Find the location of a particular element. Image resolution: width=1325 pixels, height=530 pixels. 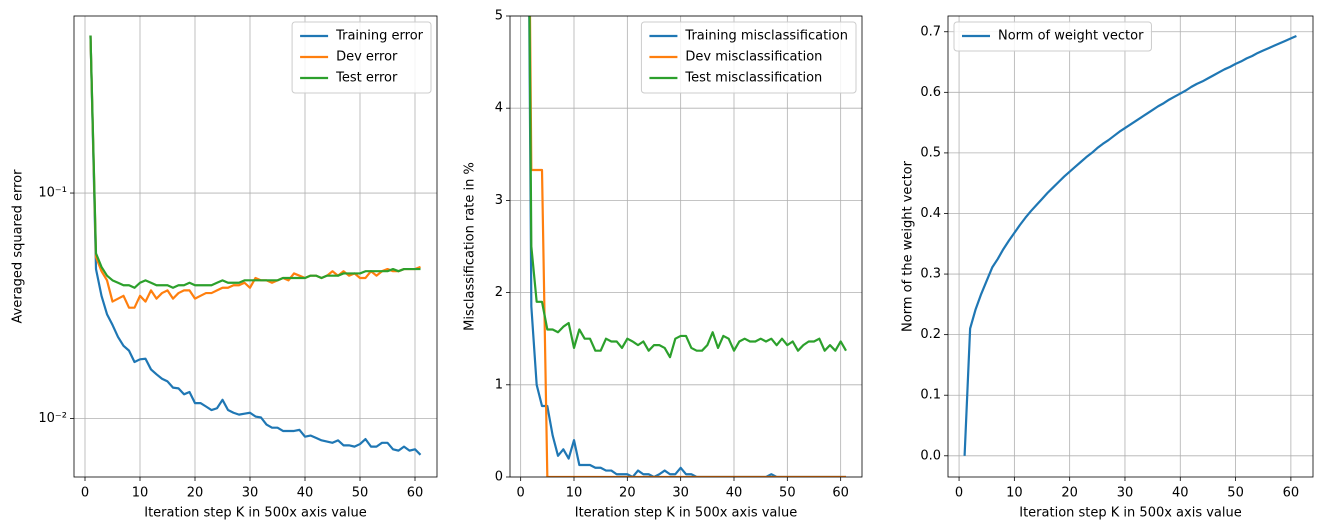

y-tick-label: 0.4 is located at coordinates (930, 213).